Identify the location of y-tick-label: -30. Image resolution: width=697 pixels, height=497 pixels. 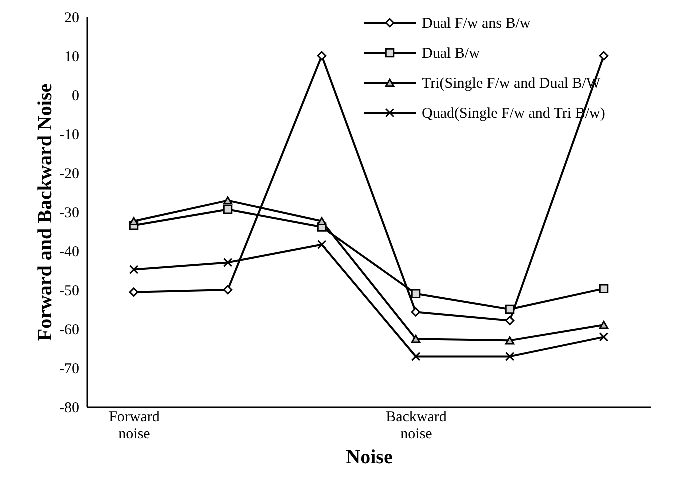
(70, 214).